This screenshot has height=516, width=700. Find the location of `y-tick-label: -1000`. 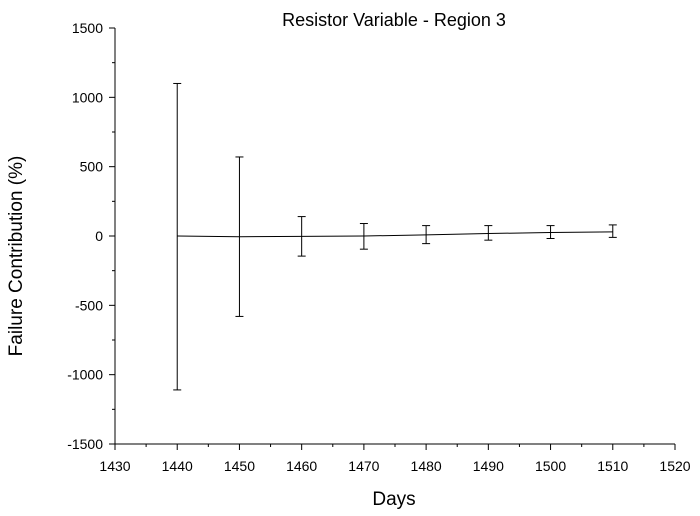

y-tick-label: -1000 is located at coordinates (85, 375).